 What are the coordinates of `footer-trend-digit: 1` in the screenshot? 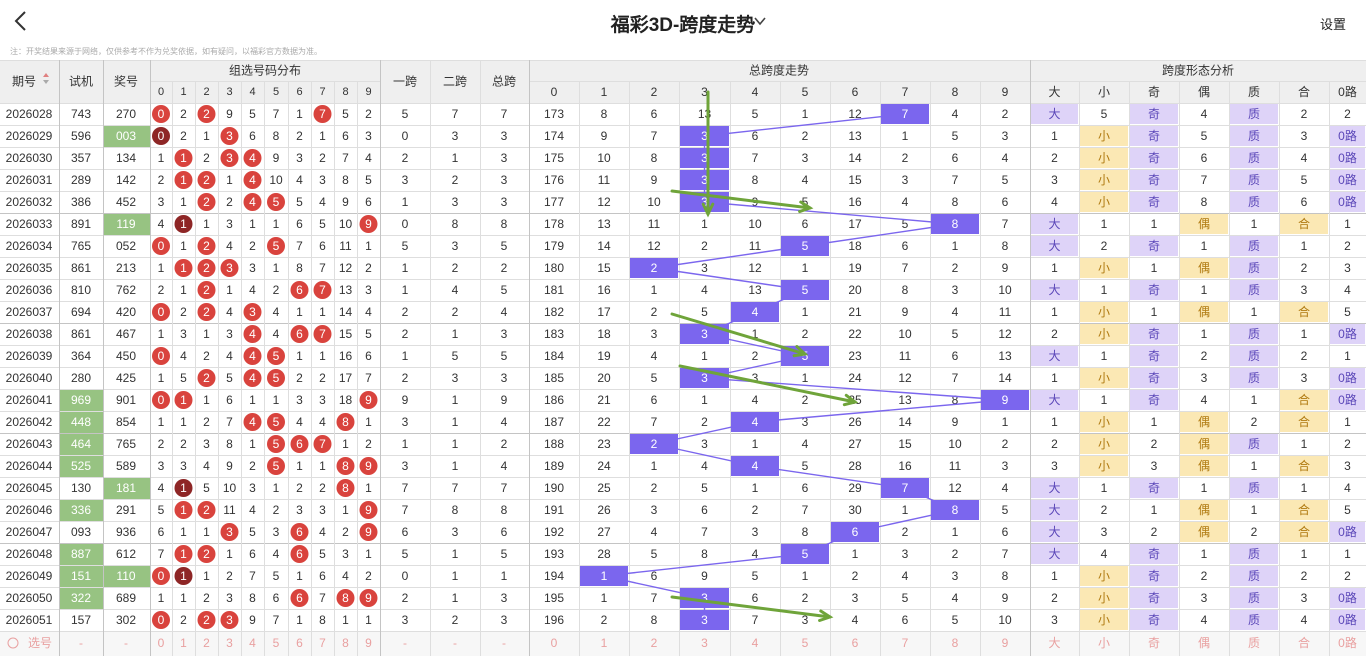 It's located at (604, 643).